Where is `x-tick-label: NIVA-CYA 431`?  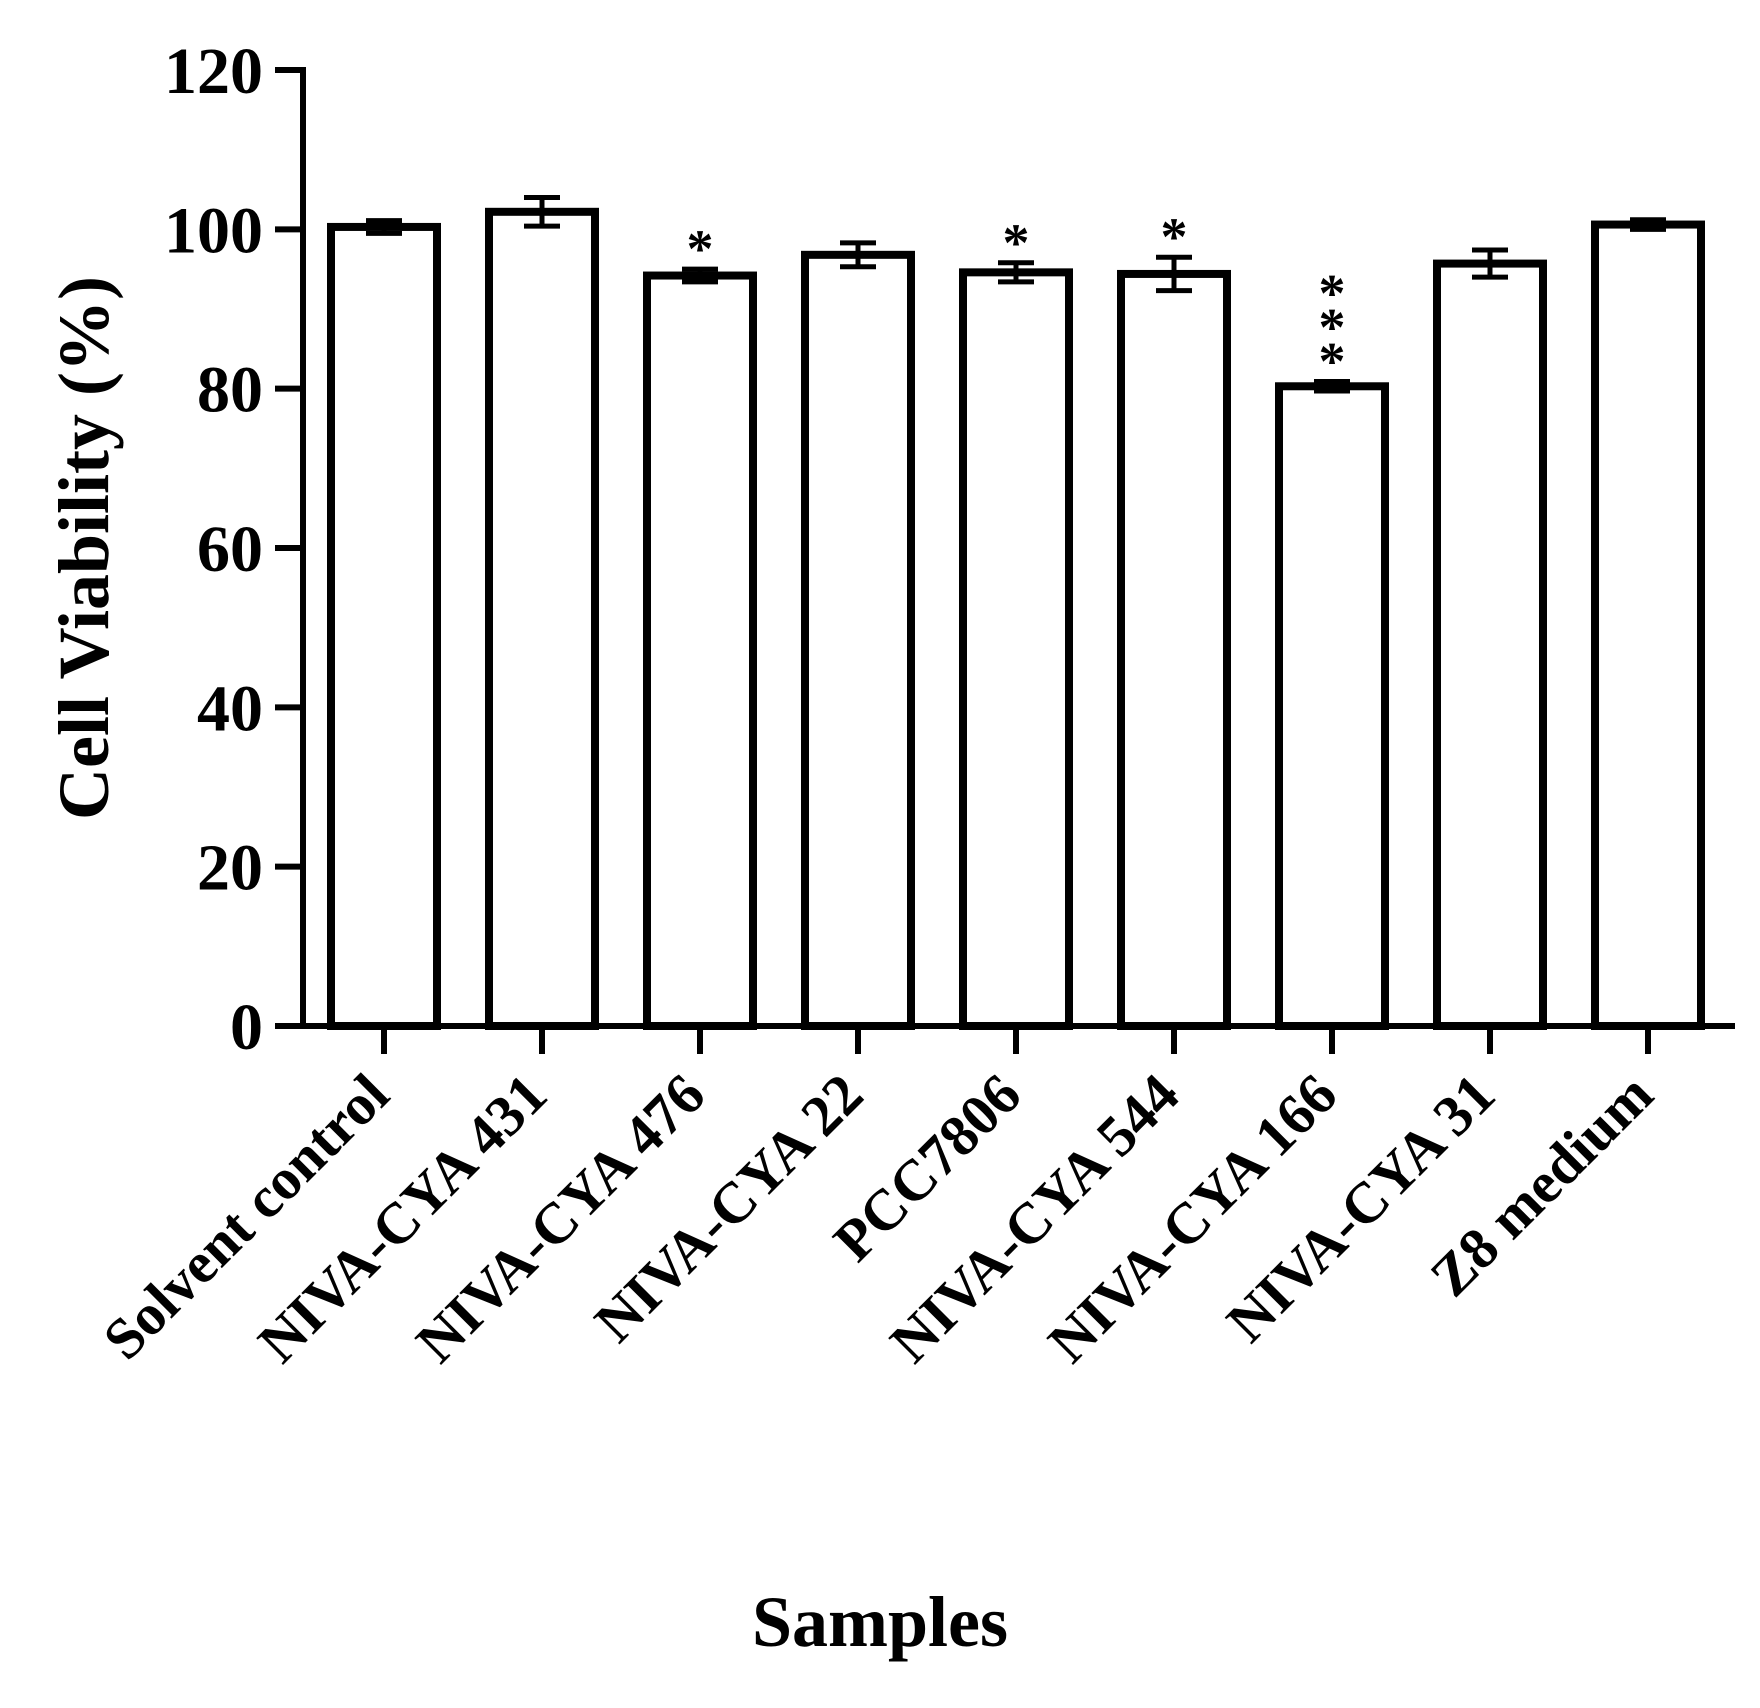 x-tick-label: NIVA-CYA 431 is located at coordinates (402, 1218).